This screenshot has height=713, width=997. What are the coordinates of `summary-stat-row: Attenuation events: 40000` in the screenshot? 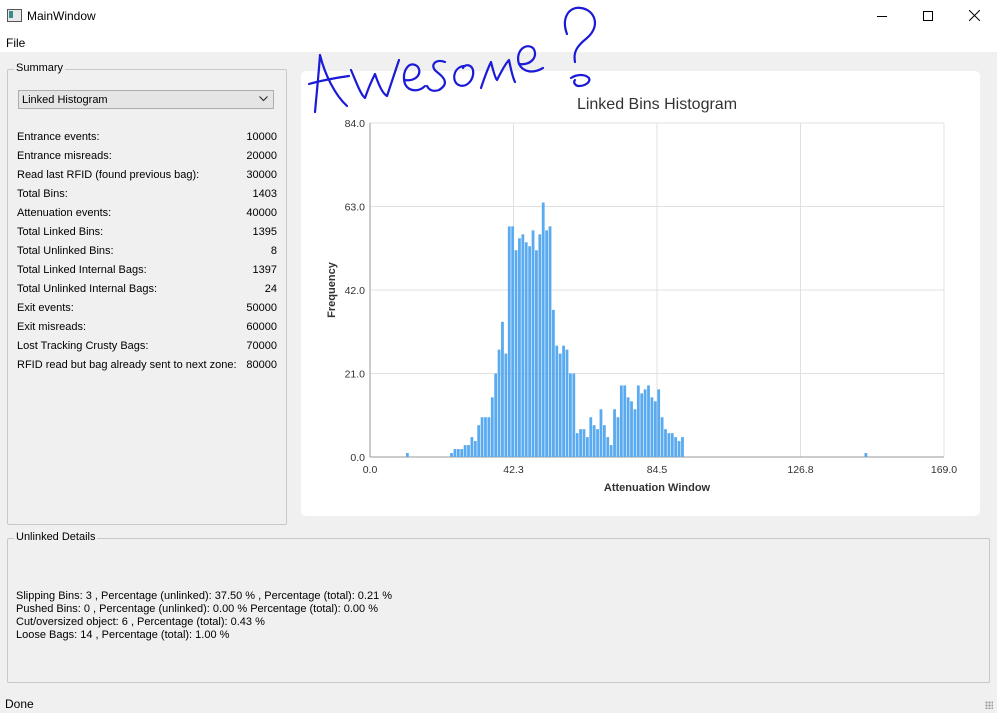 It's located at (147, 216).